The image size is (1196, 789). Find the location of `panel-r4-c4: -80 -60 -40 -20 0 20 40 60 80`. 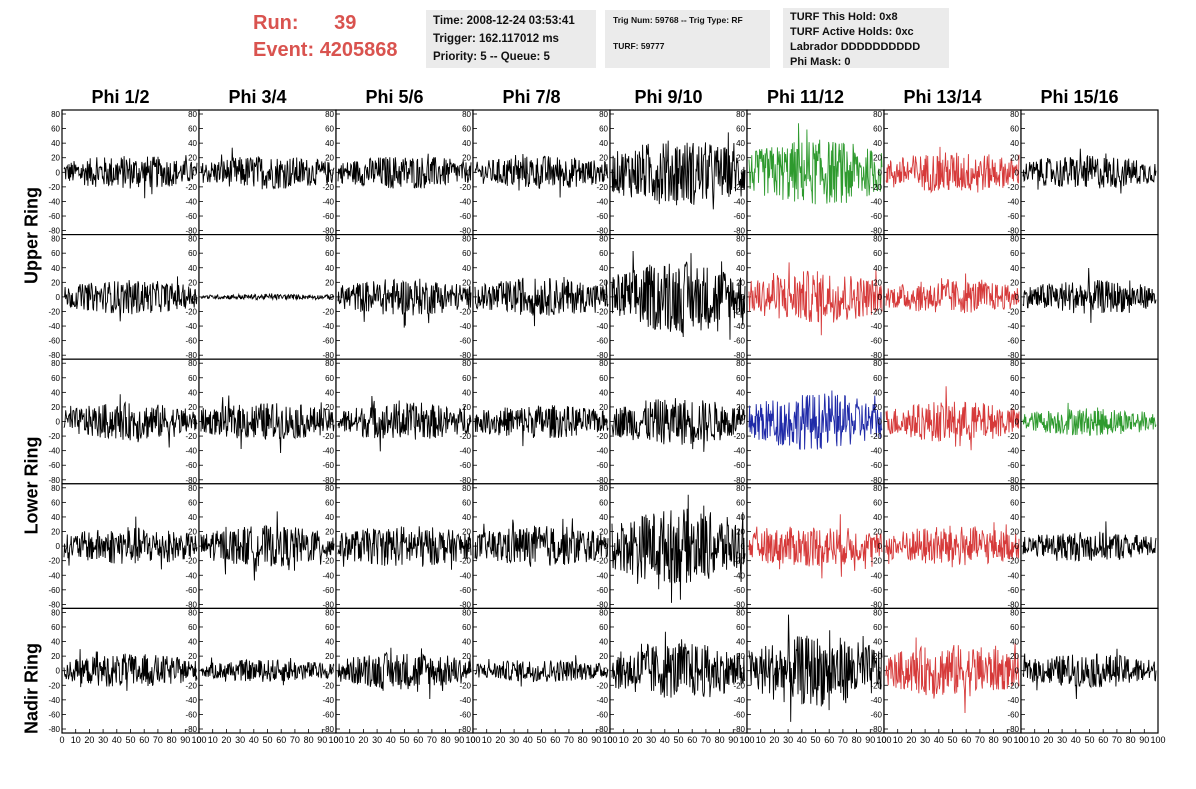

panel-r4-c4: -80 -60 -40 -20 0 20 40 60 80 is located at coordinates (672, 670).